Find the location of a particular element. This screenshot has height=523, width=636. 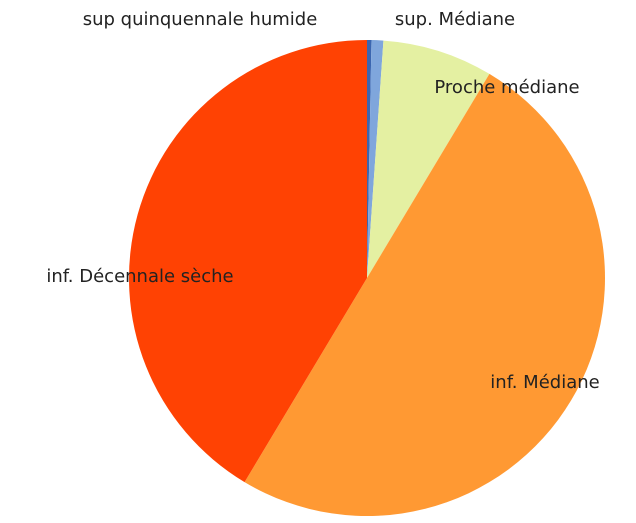

slice-label: inf. Médiane is located at coordinates (544, 382).